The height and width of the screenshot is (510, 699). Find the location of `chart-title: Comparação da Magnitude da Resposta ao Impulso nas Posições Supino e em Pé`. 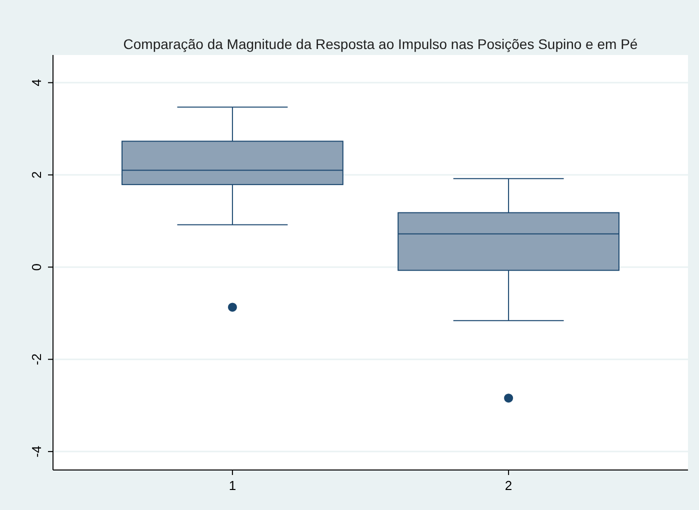

chart-title: Comparação da Magnitude da Resposta ao Impulso nas Posições Supino e em Pé is located at coordinates (380, 44).